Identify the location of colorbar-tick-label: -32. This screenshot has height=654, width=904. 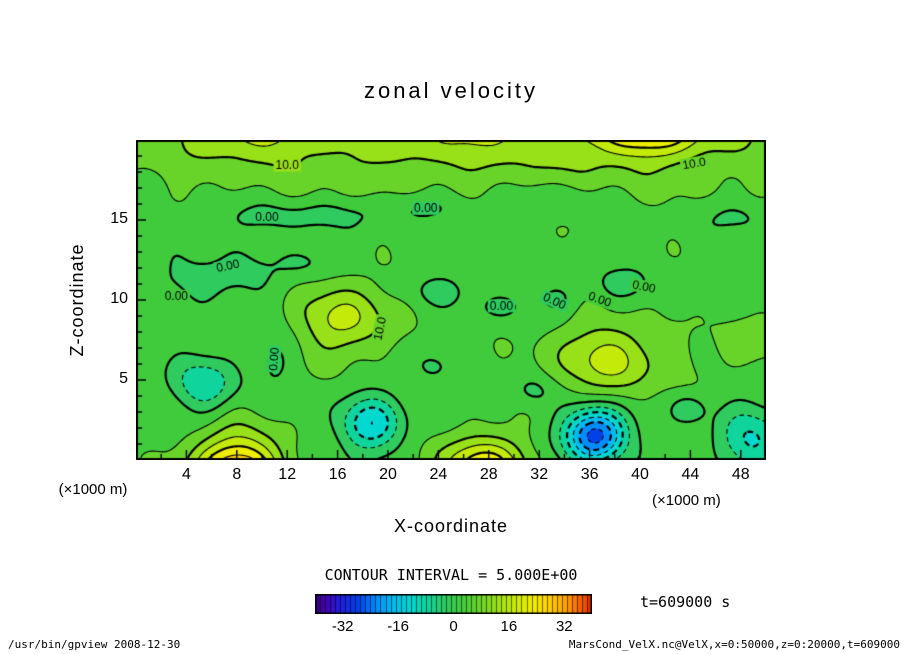
(342, 626).